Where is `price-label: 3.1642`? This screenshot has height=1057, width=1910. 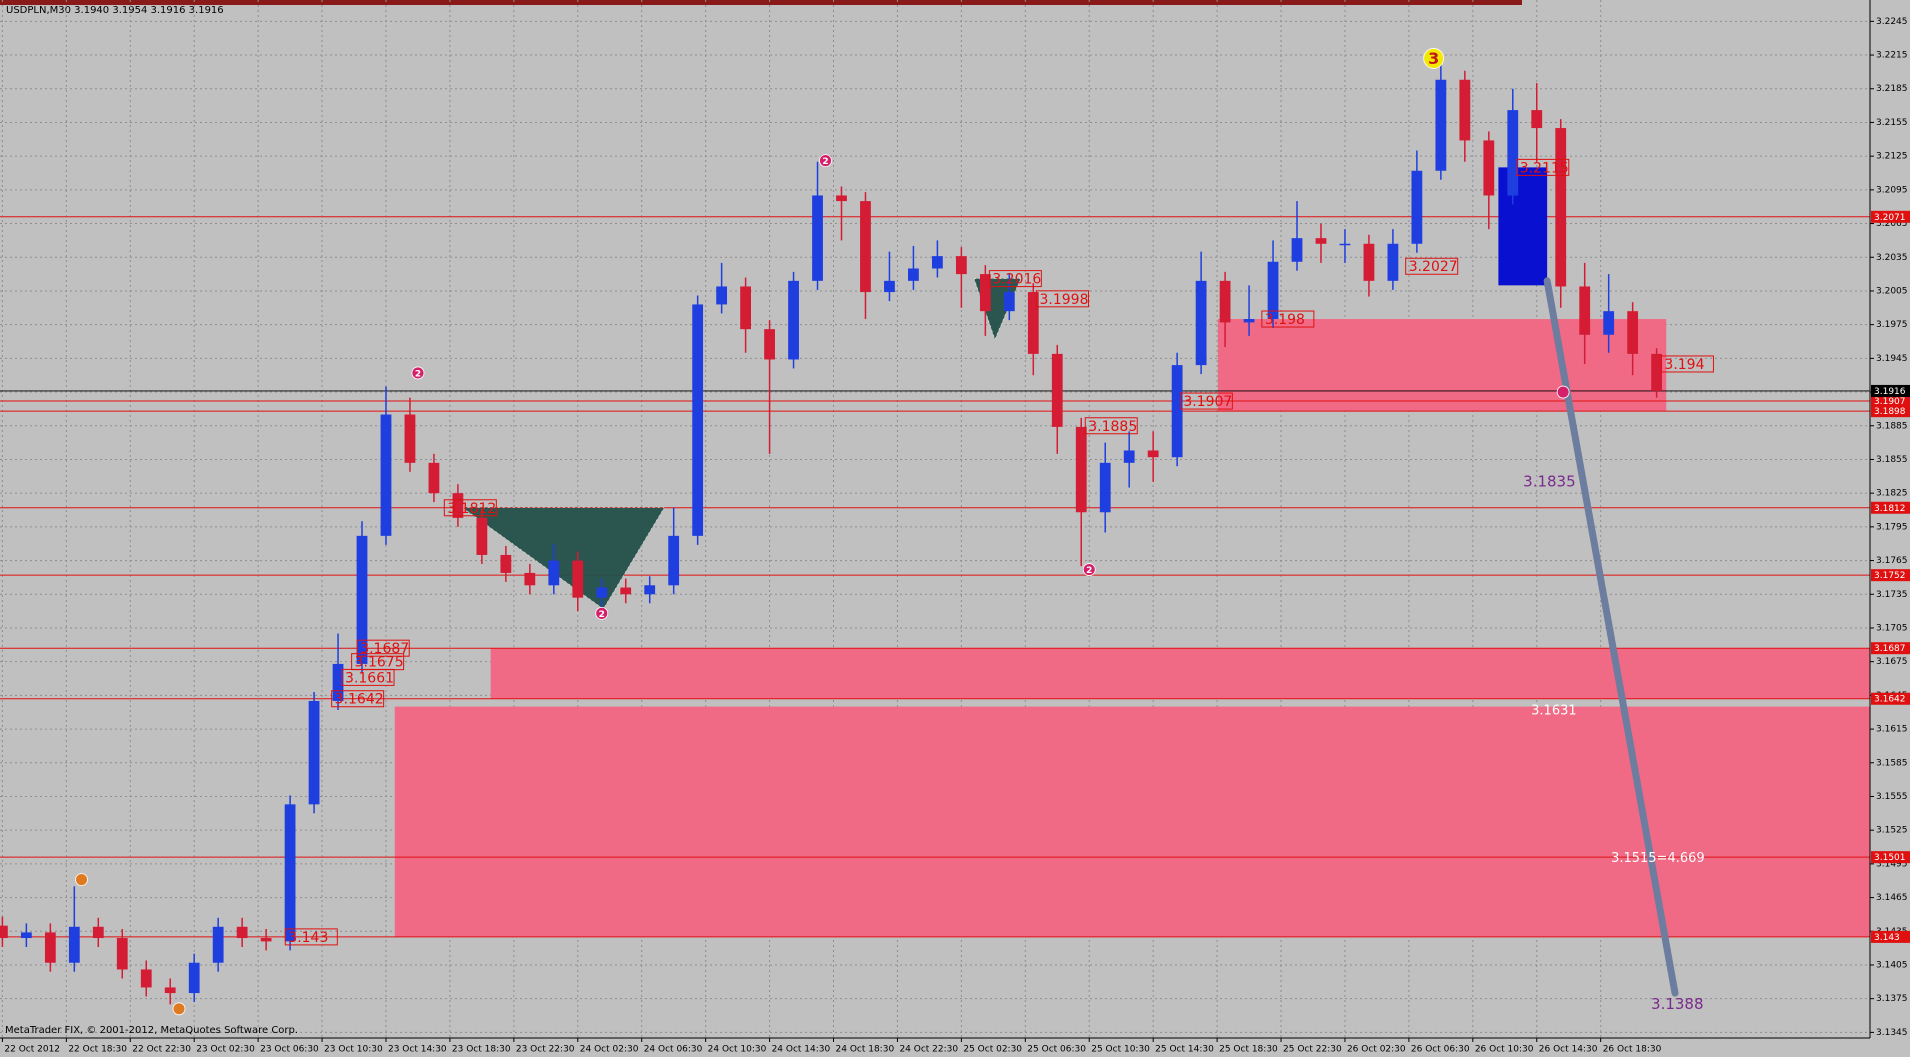
price-label: 3.1642 is located at coordinates (359, 700).